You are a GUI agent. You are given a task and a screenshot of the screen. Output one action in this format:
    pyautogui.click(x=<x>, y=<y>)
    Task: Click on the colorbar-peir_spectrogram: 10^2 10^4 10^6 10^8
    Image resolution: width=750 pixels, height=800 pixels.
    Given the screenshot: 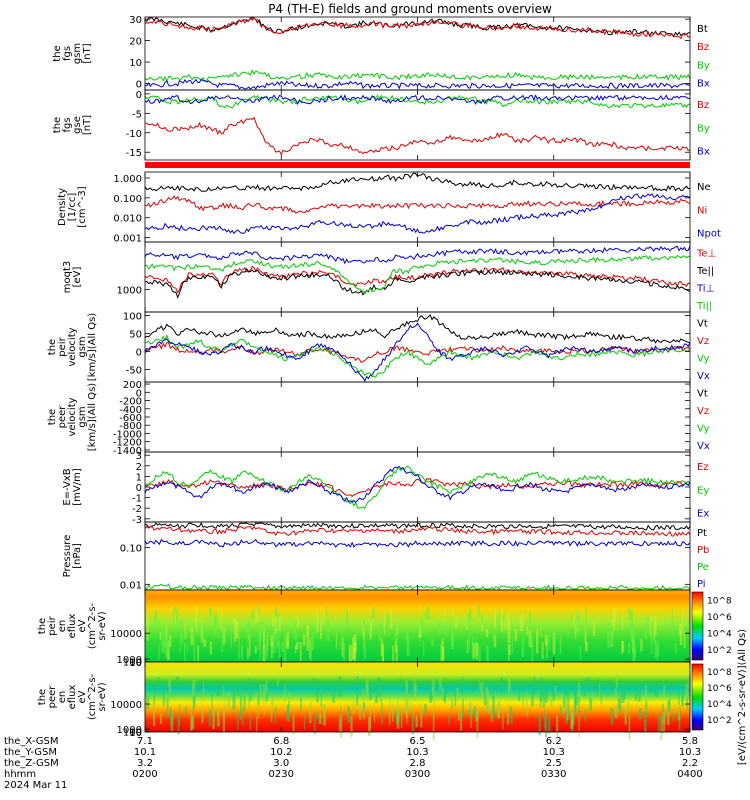 What is the action you would take?
    pyautogui.click(x=711, y=626)
    